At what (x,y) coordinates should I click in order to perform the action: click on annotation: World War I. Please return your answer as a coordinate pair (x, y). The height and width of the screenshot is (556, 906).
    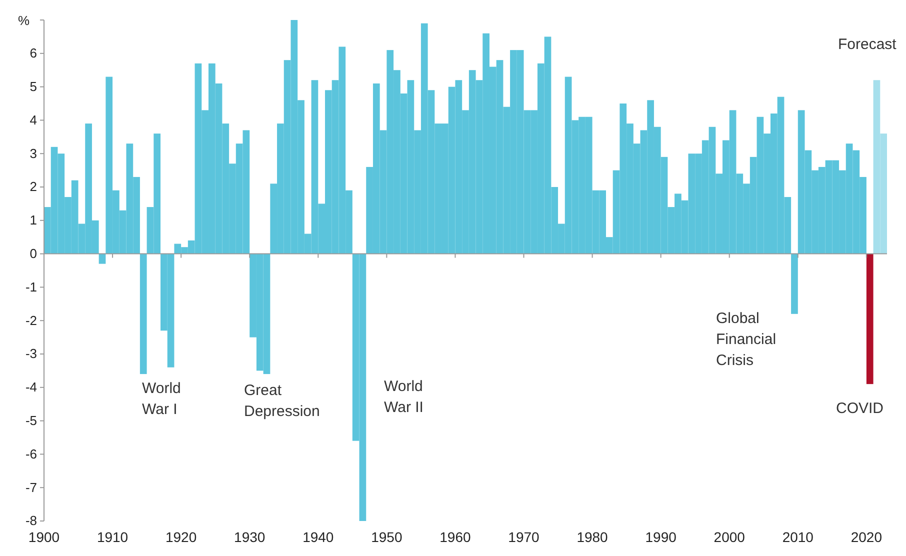
    Looking at the image, I should click on (161, 399).